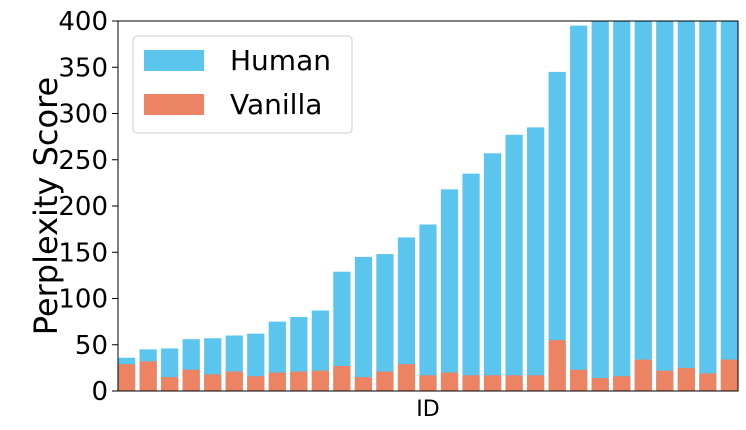  I want to click on y-tick-label: 0, so click(99, 392).